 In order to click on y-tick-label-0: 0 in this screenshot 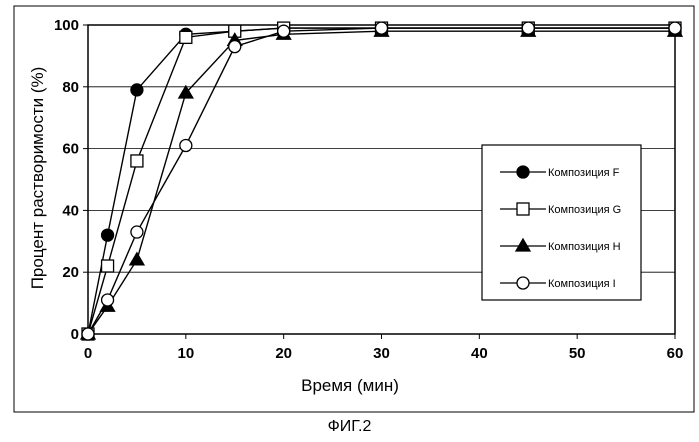, I will do `click(75, 334)`.